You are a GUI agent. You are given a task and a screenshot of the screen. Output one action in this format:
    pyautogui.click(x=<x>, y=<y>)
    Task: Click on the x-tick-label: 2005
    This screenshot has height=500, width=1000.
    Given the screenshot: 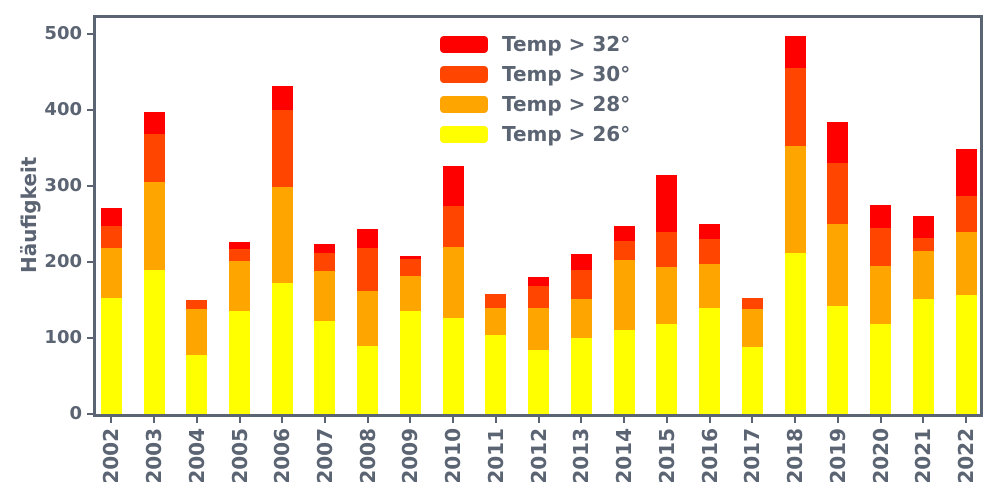 What is the action you would take?
    pyautogui.click(x=239, y=456)
    